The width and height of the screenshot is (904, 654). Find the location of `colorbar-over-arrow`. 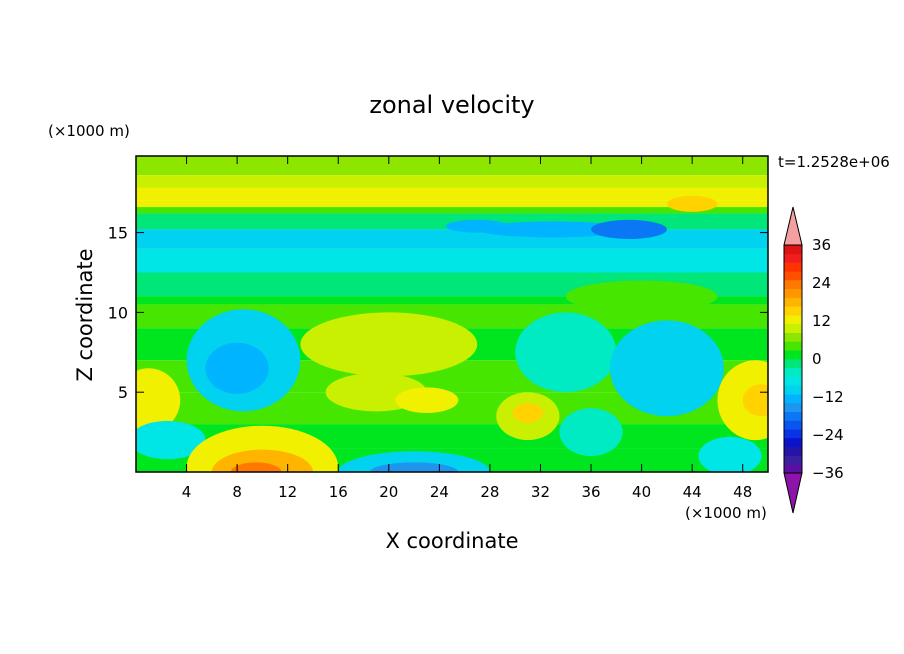

colorbar-over-arrow is located at coordinates (793, 226).